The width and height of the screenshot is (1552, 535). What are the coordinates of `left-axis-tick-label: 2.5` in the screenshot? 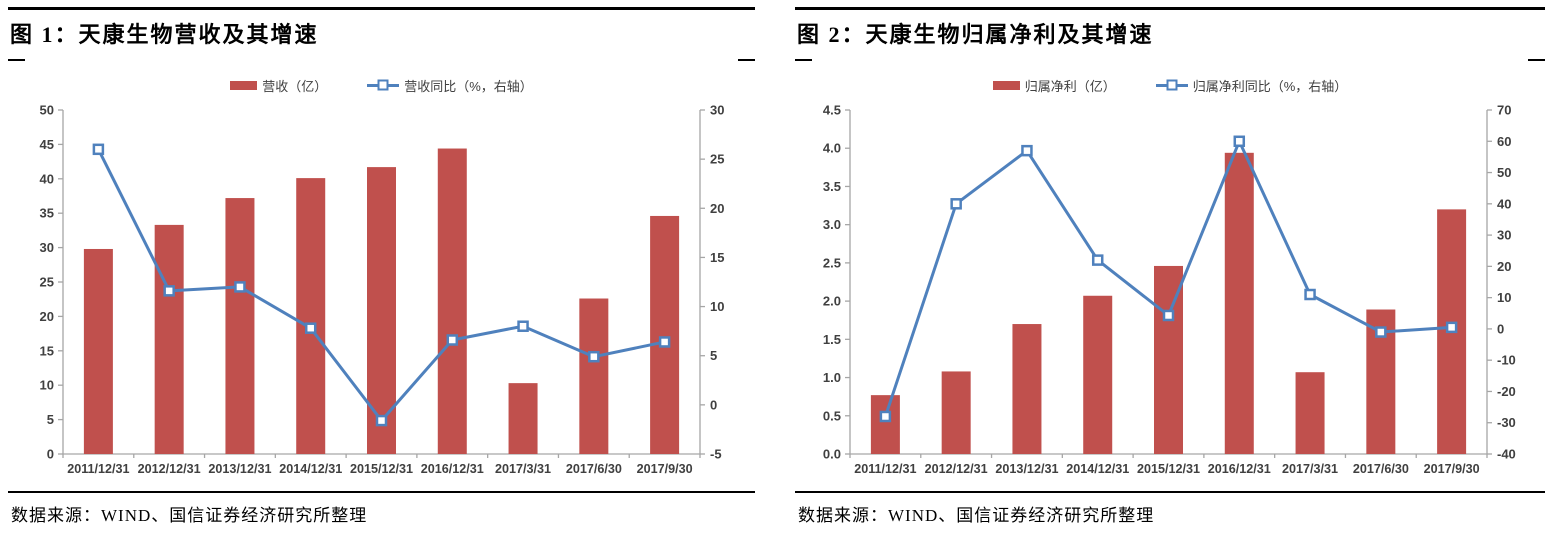 It's located at (832, 262).